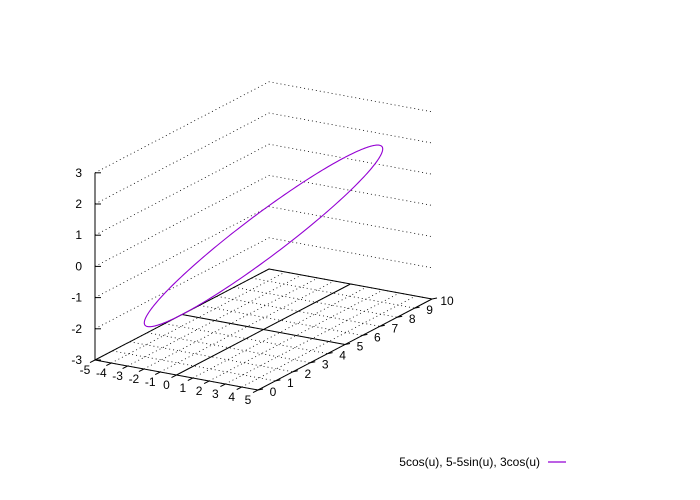 The height and width of the screenshot is (500, 700). I want to click on z-tick-label: 2, so click(78, 204).